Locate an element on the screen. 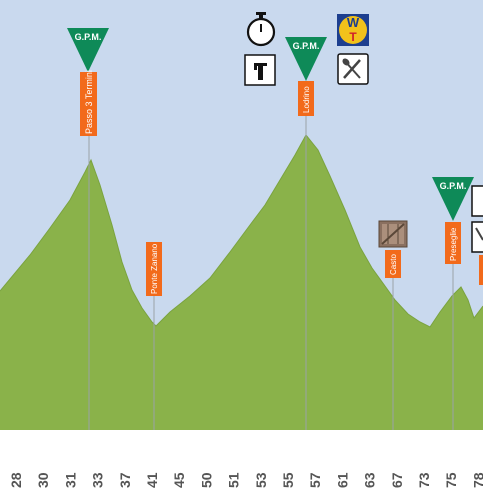 This screenshot has width=483, height=500. level-crossing-icon is located at coordinates (393, 234).